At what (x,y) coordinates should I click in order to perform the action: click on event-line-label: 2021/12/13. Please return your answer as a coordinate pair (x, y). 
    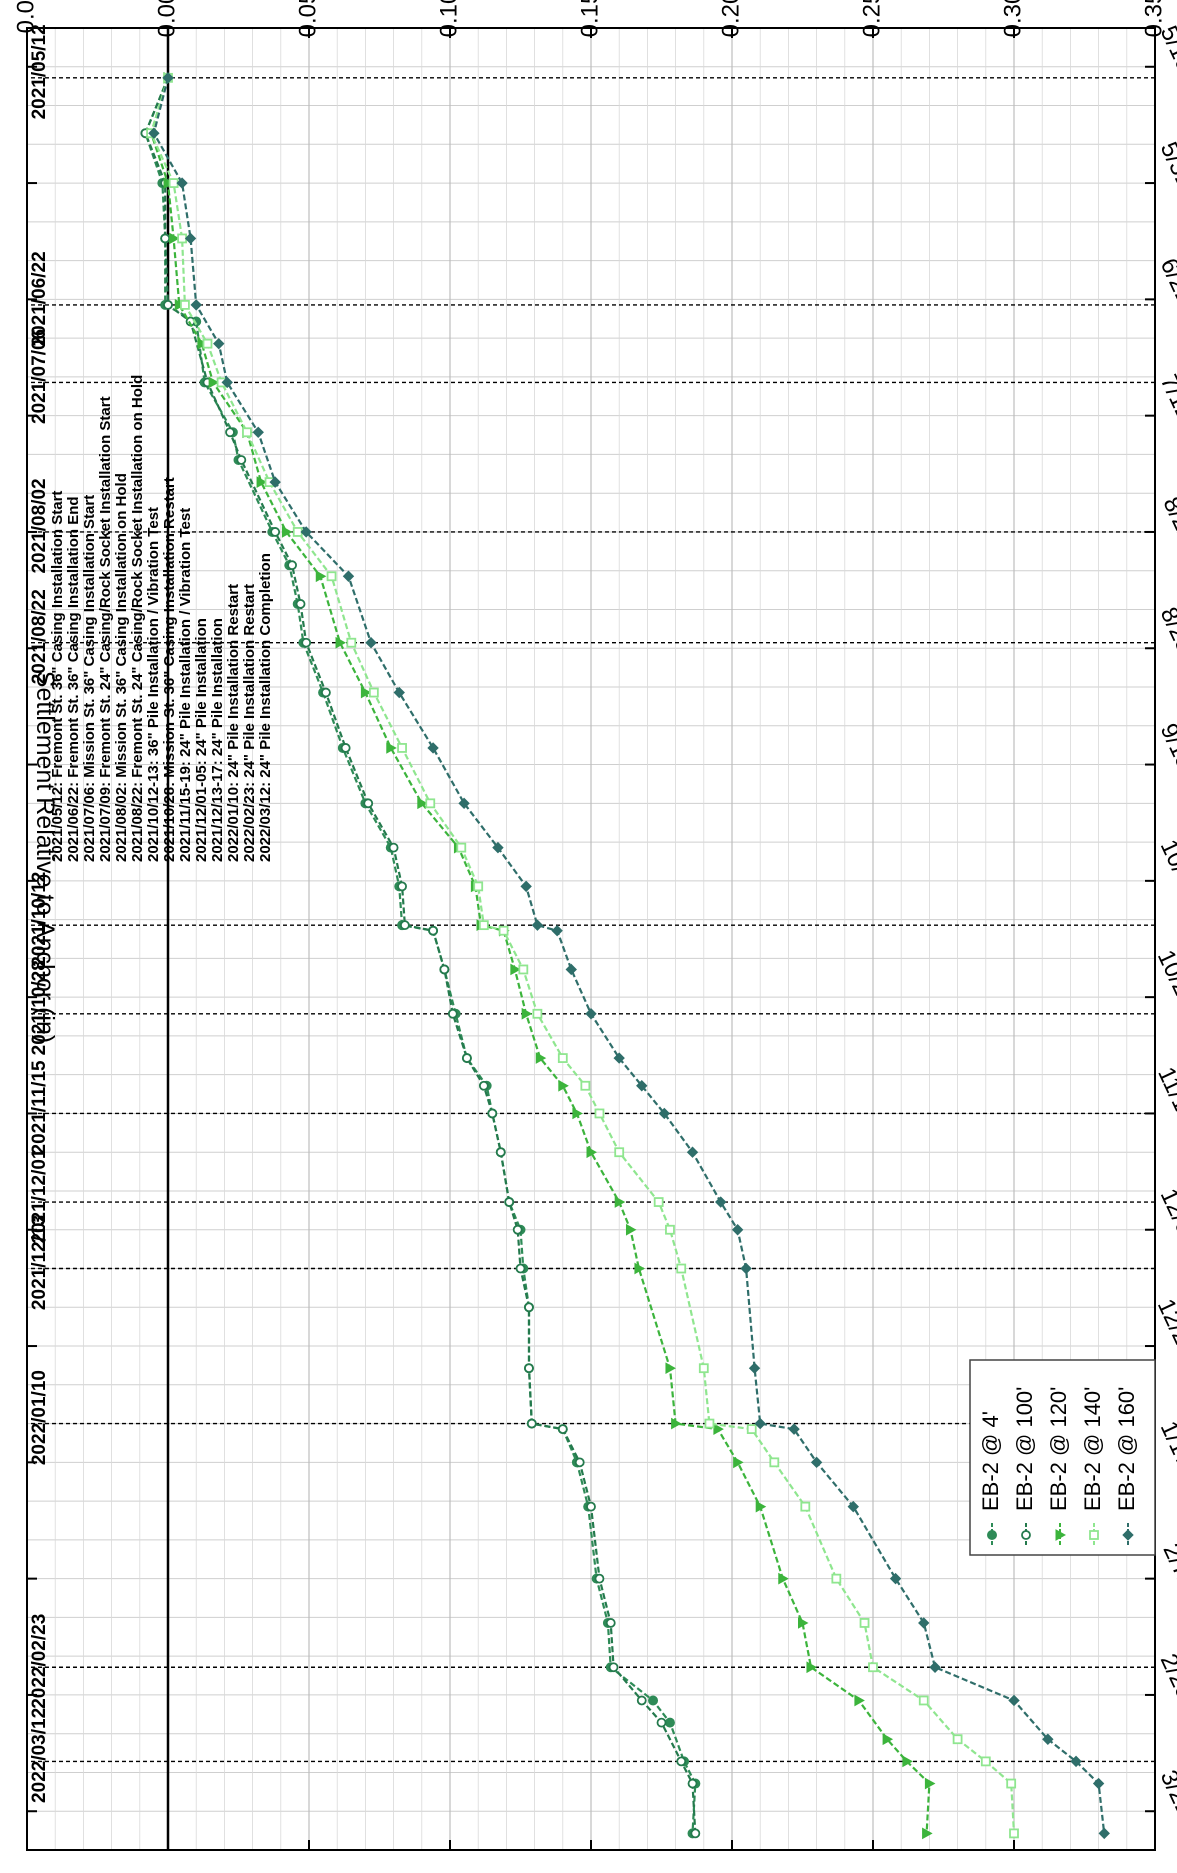
    Looking at the image, I should click on (39, 1262).